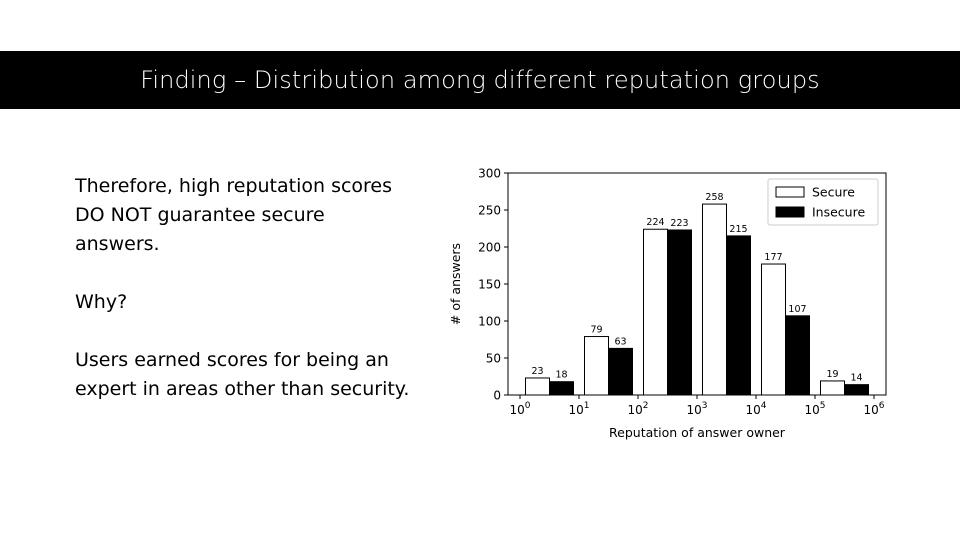 The width and height of the screenshot is (960, 540). I want to click on x-tick-label: 10⁰, so click(519, 409).